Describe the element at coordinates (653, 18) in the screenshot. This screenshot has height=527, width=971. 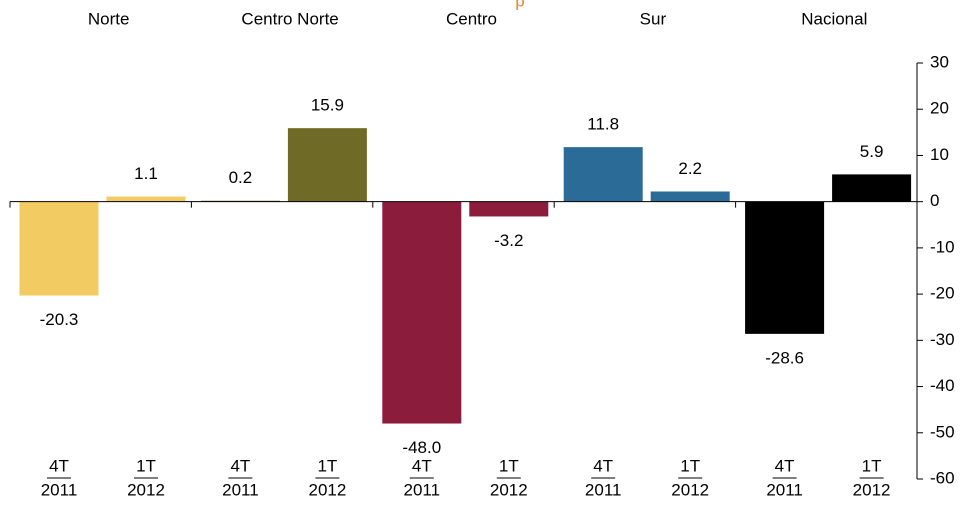
I see `category-label: Sur` at that location.